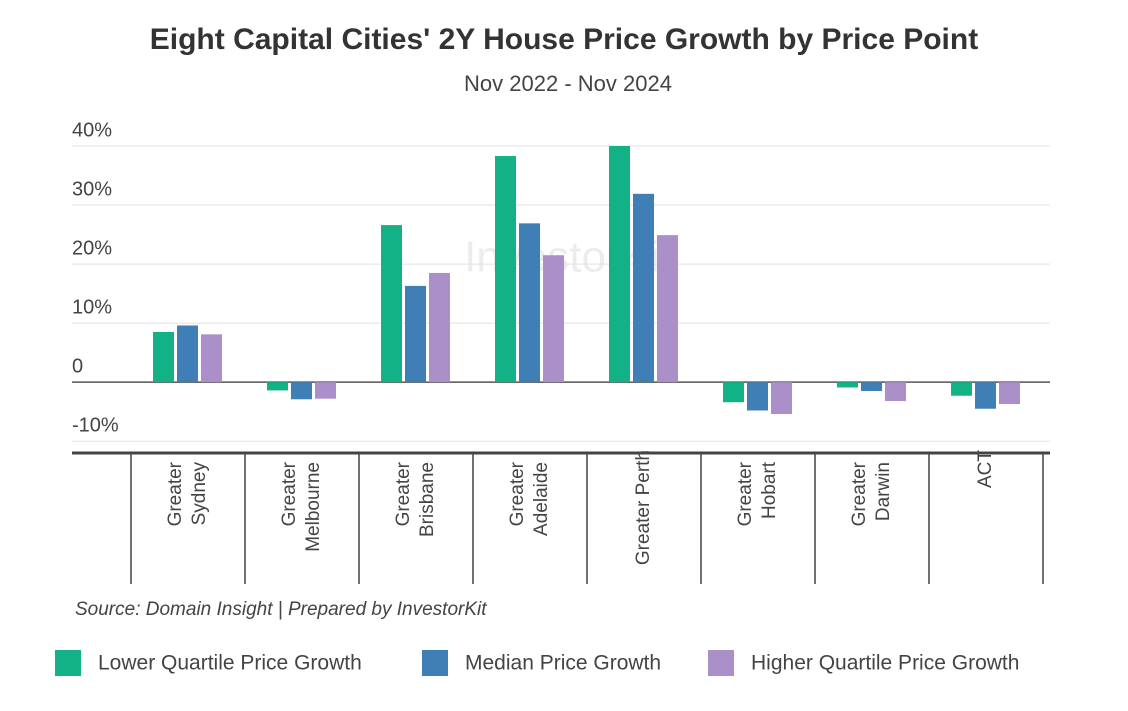  I want to click on x-tick-label: Greater Hobart, so click(757, 494).